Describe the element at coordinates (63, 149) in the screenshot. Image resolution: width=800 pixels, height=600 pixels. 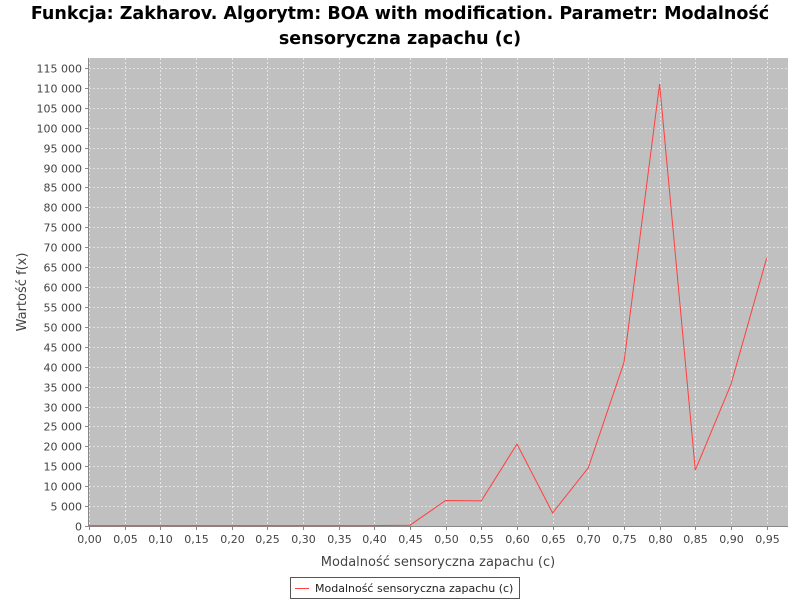
I see `y-tick-label: 95 000` at that location.